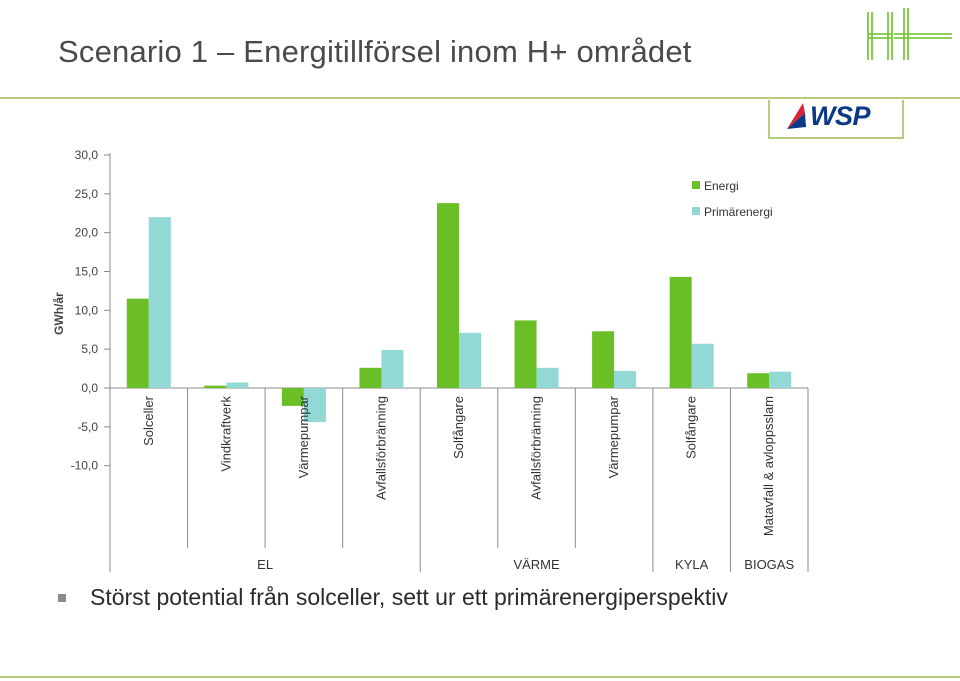 Image resolution: width=960 pixels, height=681 pixels. What do you see at coordinates (87, 310) in the screenshot?
I see `y-tick-label: 10,0` at bounding box center [87, 310].